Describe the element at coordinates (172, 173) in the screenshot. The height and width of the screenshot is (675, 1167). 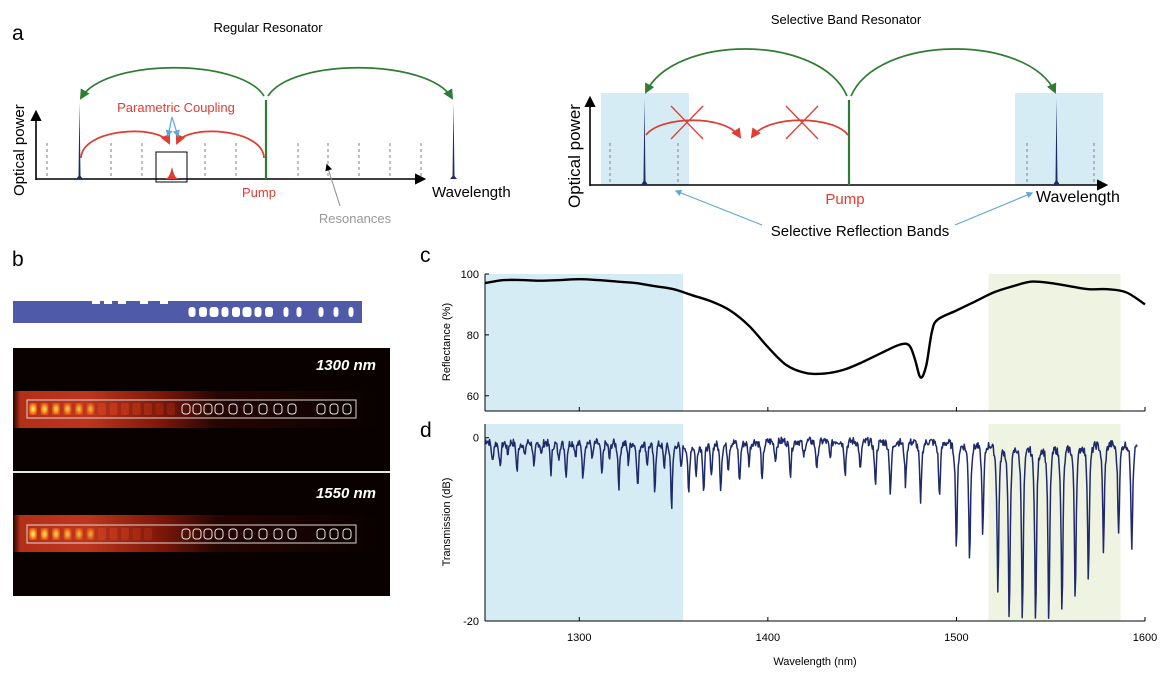
I see `generated-signal` at that location.